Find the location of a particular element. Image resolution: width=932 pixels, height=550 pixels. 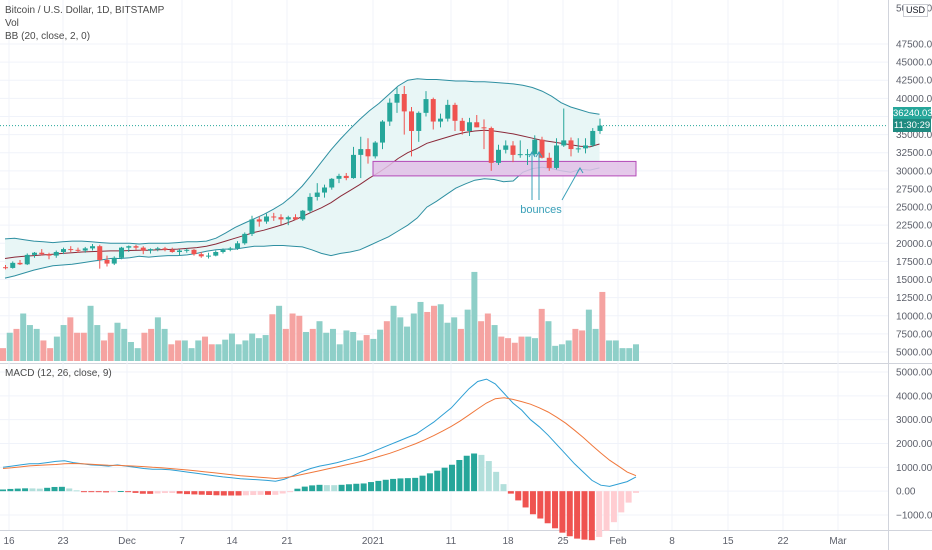

macd-tick-label: 5000.00 is located at coordinates (914, 373).